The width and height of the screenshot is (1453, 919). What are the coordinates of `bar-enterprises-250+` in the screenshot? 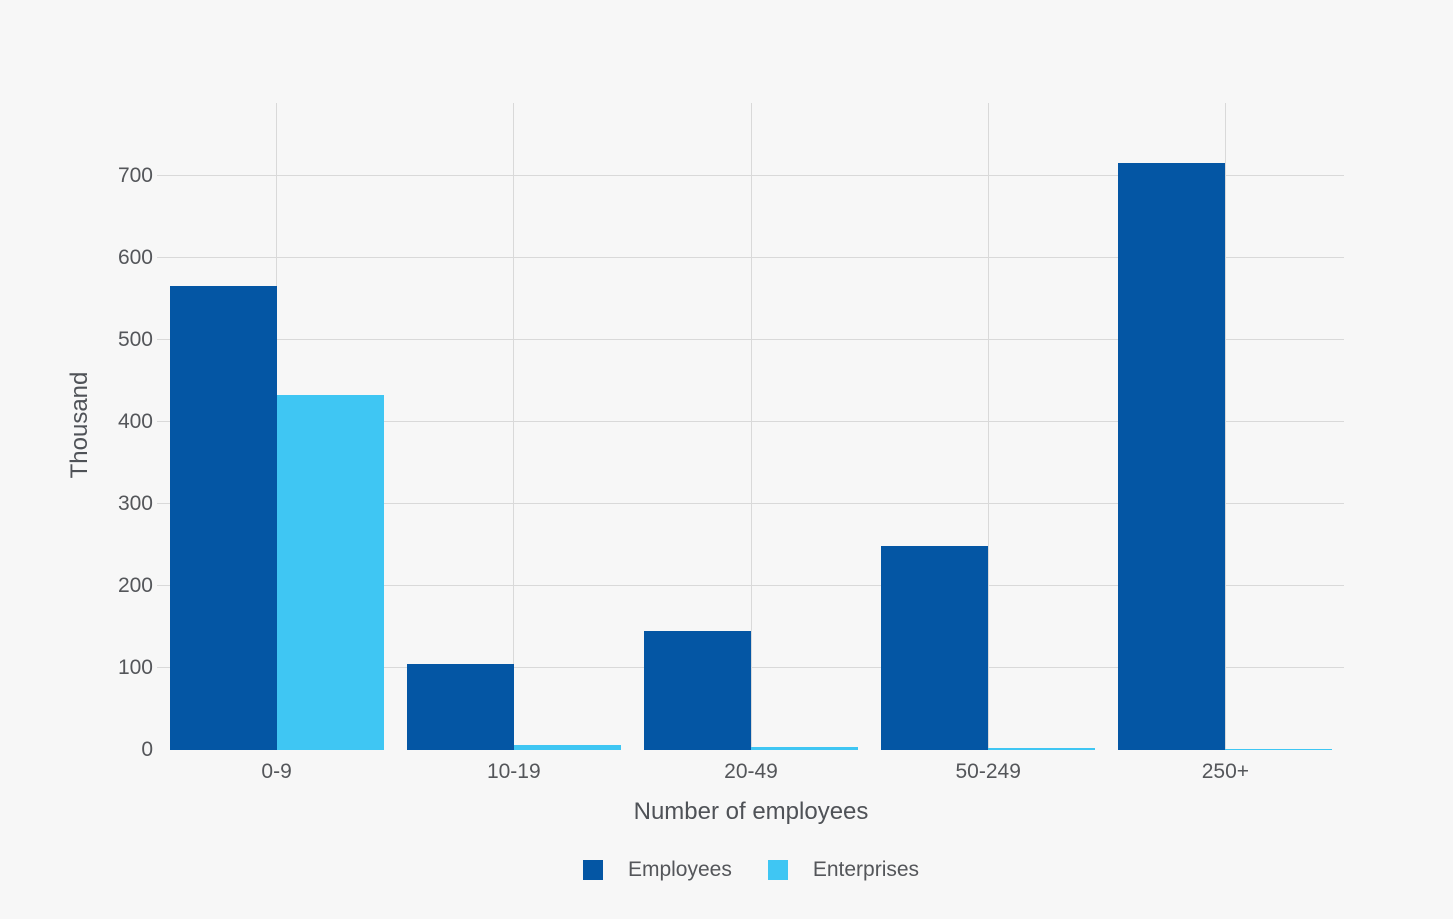 It's located at (1279, 749).